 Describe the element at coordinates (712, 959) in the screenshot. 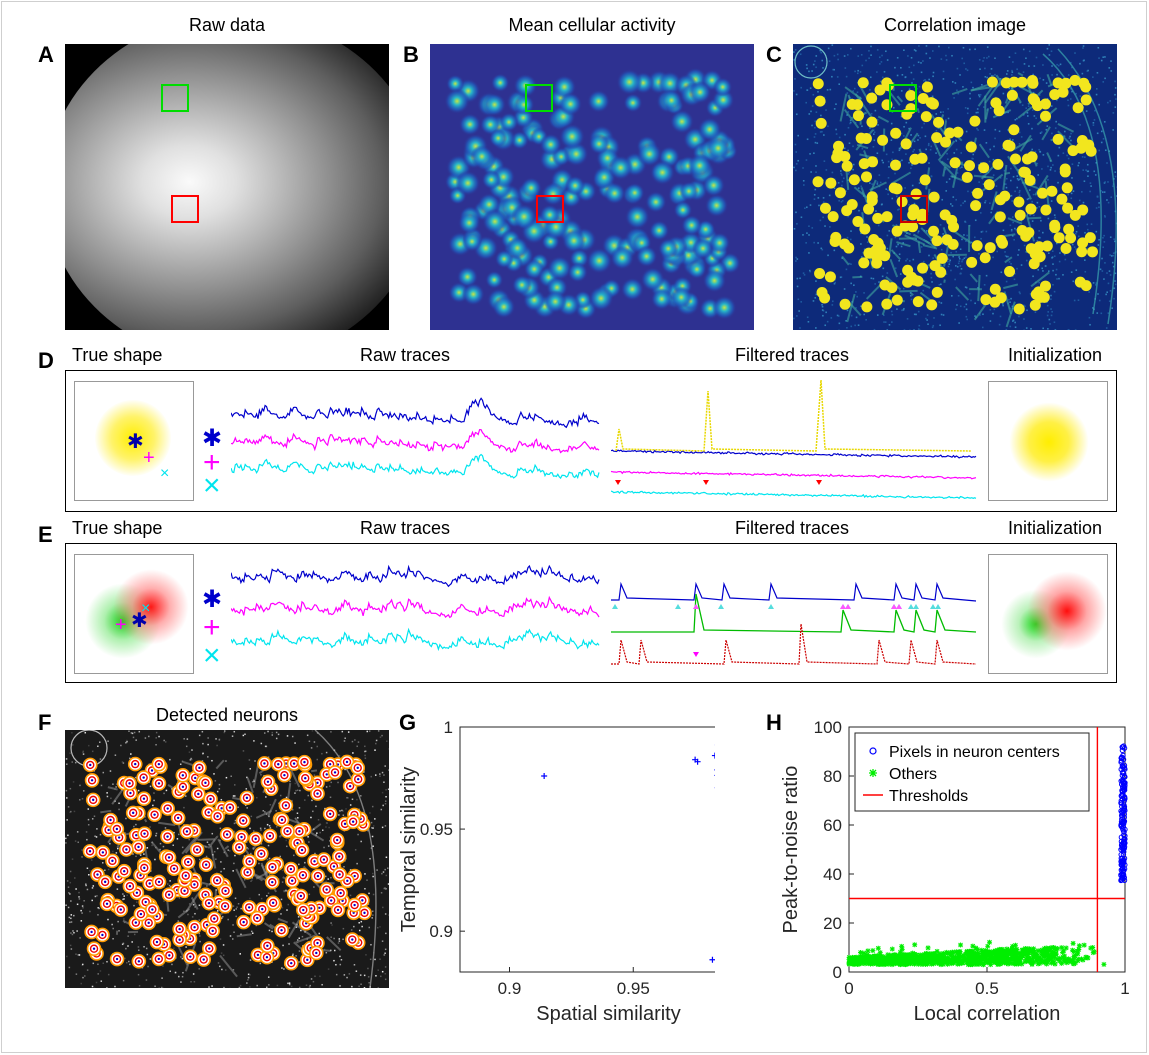

I see `data-point` at that location.